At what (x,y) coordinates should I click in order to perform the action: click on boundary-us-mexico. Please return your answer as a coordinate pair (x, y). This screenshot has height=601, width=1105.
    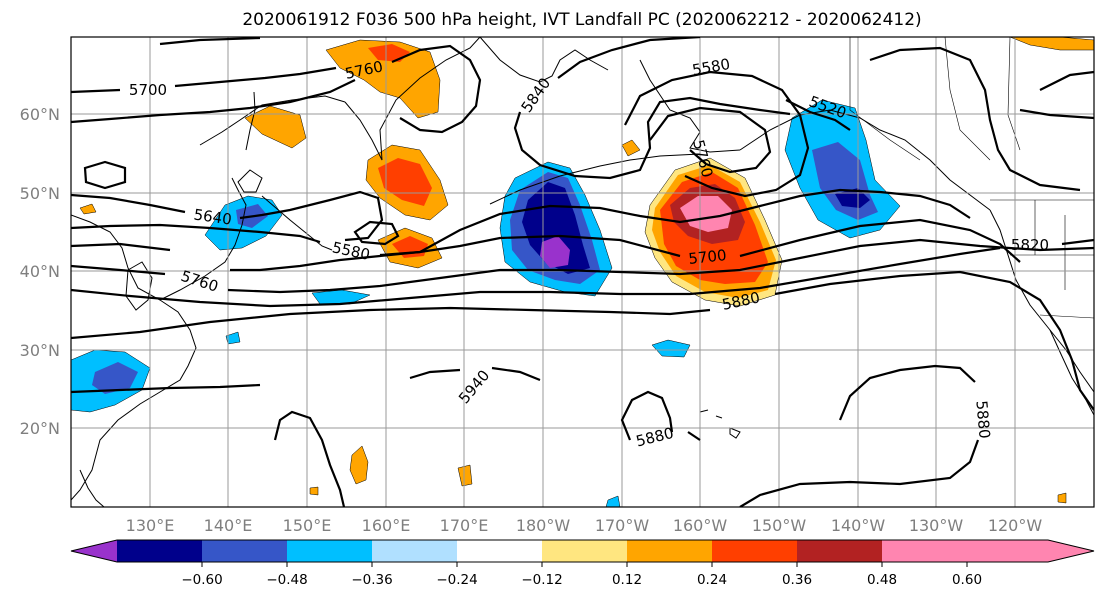
    Looking at the image, I should click on (1066, 316).